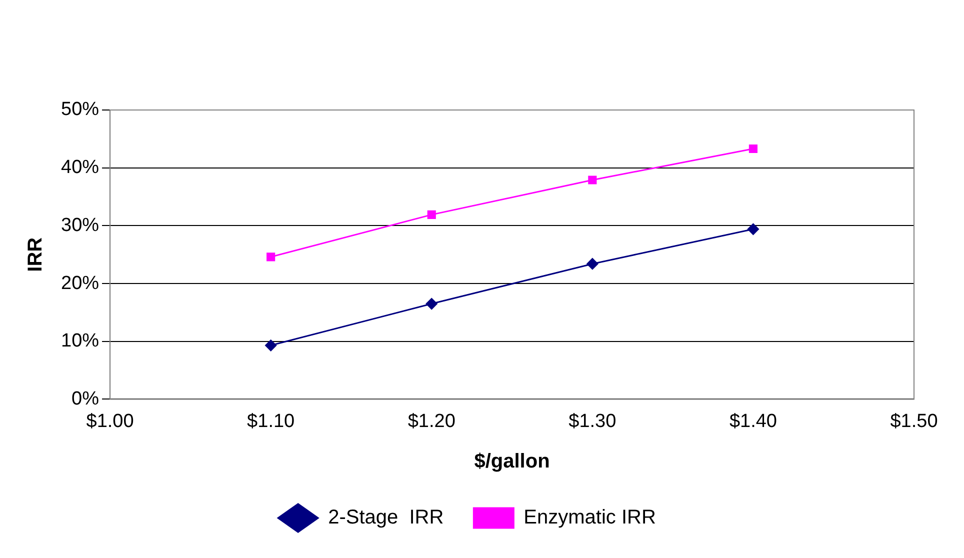 The image size is (964, 558). I want to click on x-tick-label: $1.50, so click(914, 421).